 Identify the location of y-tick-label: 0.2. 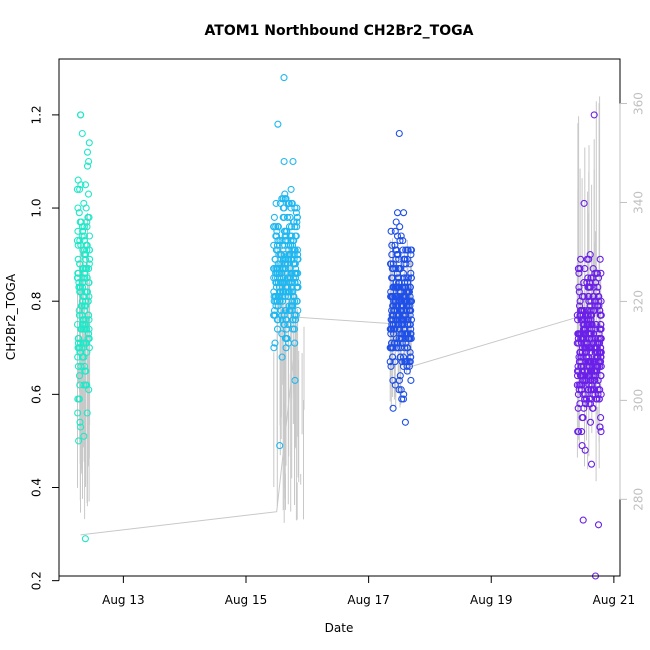
(37, 580).